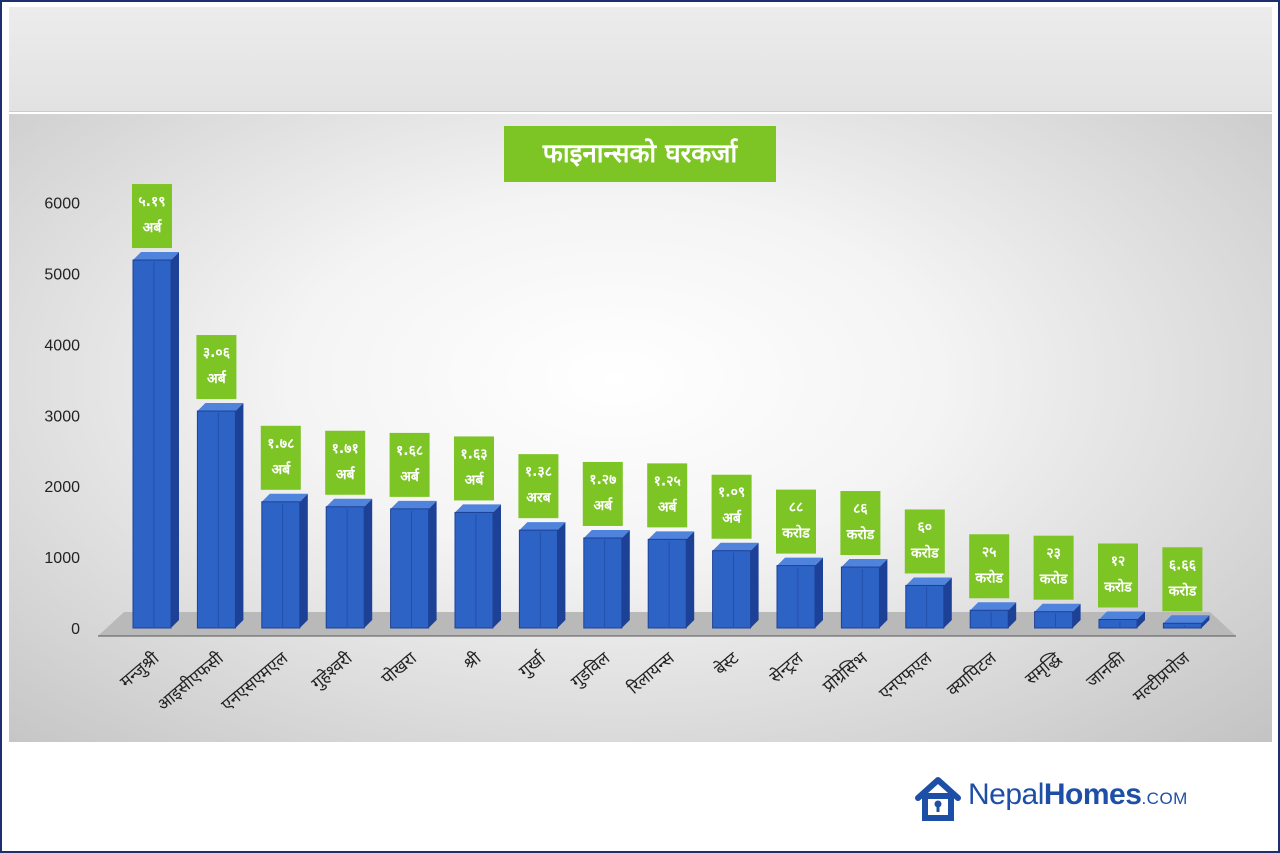  I want to click on data-label-value: १.३८, so click(538, 472).